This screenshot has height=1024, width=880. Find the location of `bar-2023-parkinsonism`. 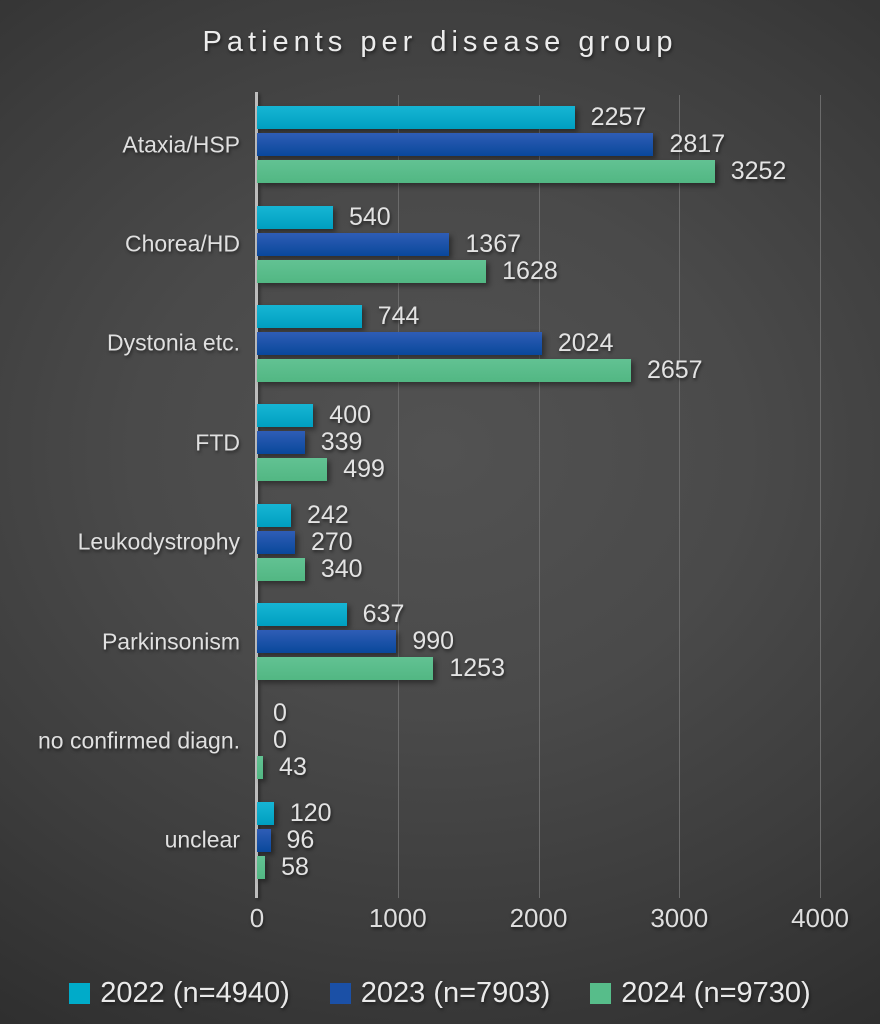

bar-2023-parkinsonism is located at coordinates (327, 642).